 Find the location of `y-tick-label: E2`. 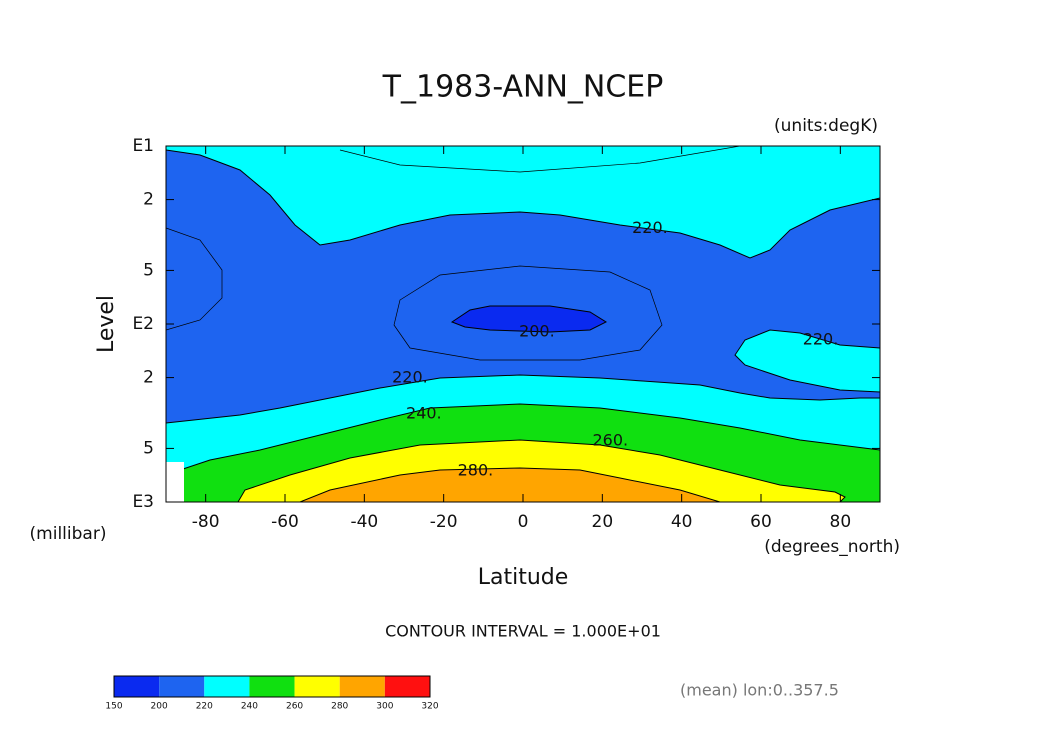

y-tick-label: E2 is located at coordinates (143, 324).